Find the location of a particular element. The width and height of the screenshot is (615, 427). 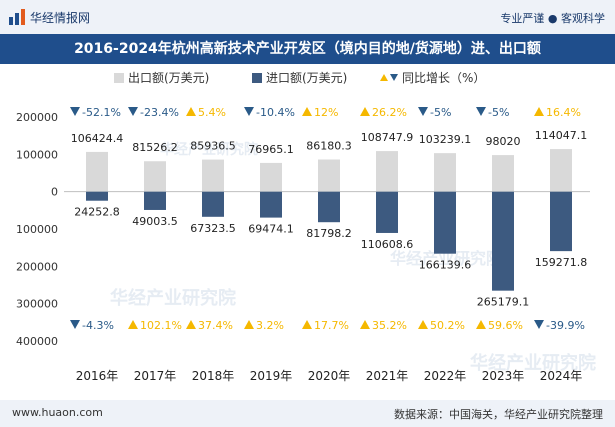

legend: 出口额(万美元) 进口额(万美元) 同比增长（%） is located at coordinates (299, 78).